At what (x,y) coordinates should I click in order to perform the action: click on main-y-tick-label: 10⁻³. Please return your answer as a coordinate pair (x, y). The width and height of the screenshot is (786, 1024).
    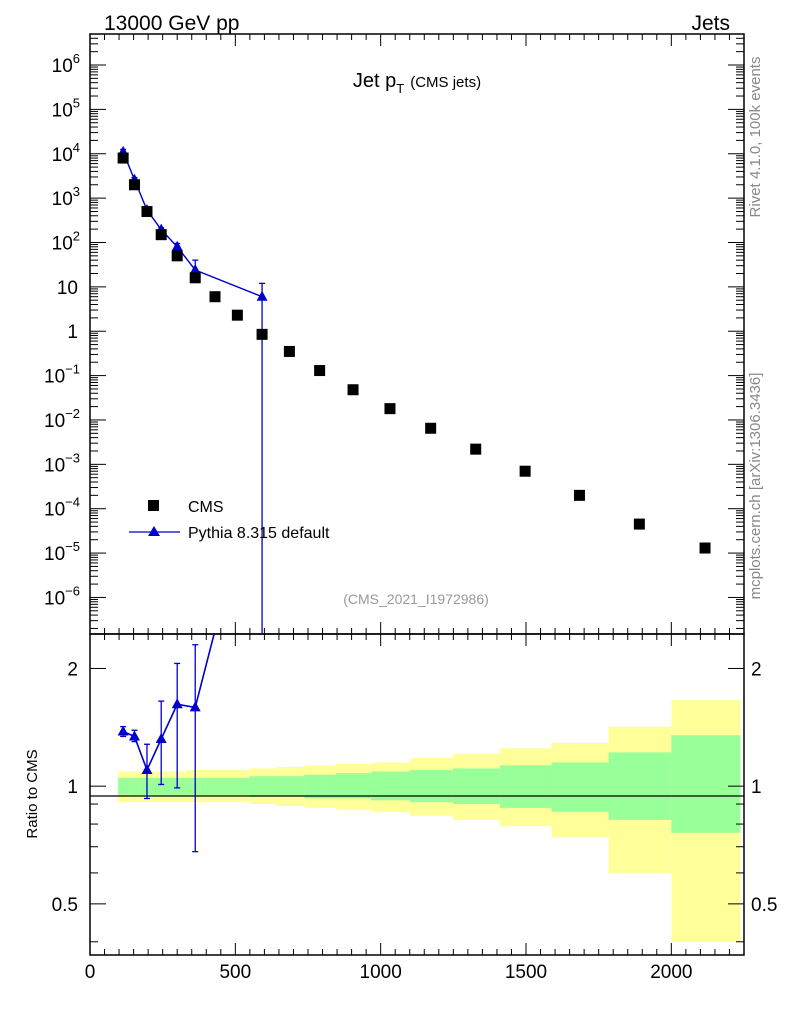
    Looking at the image, I should click on (62, 463).